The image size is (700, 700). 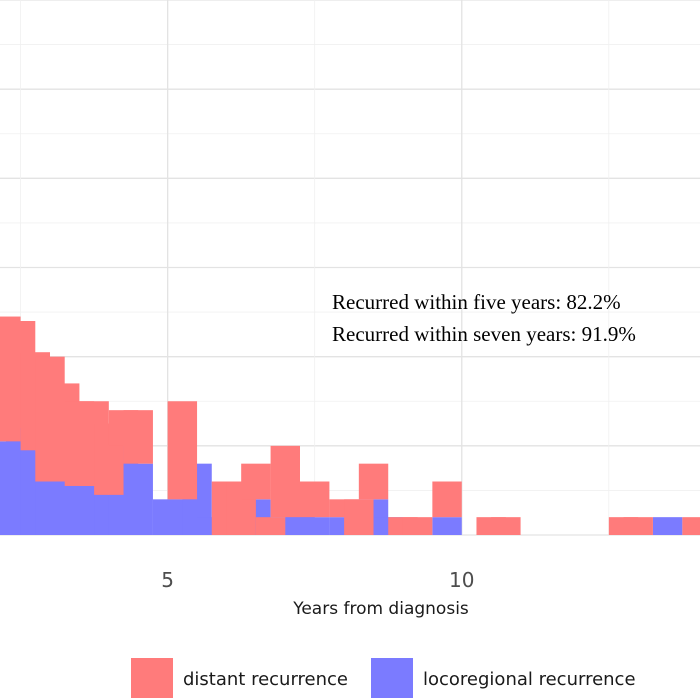 I want to click on x-axis-title: Years from diagnosis, so click(x=380, y=609).